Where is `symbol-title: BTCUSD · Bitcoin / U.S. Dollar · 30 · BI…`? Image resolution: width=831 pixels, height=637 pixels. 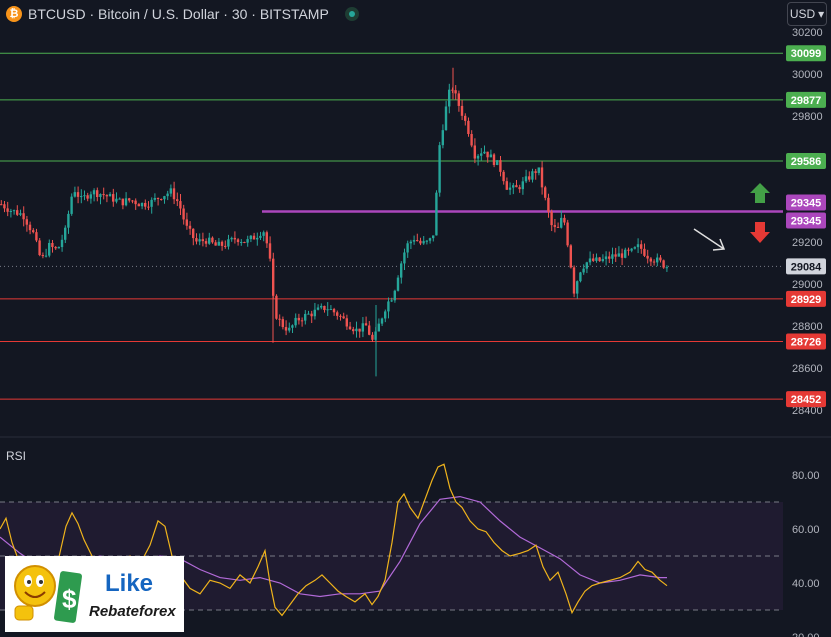 symbol-title: BTCUSD · Bitcoin / U.S. Dollar · 30 · BI… is located at coordinates (178, 14).